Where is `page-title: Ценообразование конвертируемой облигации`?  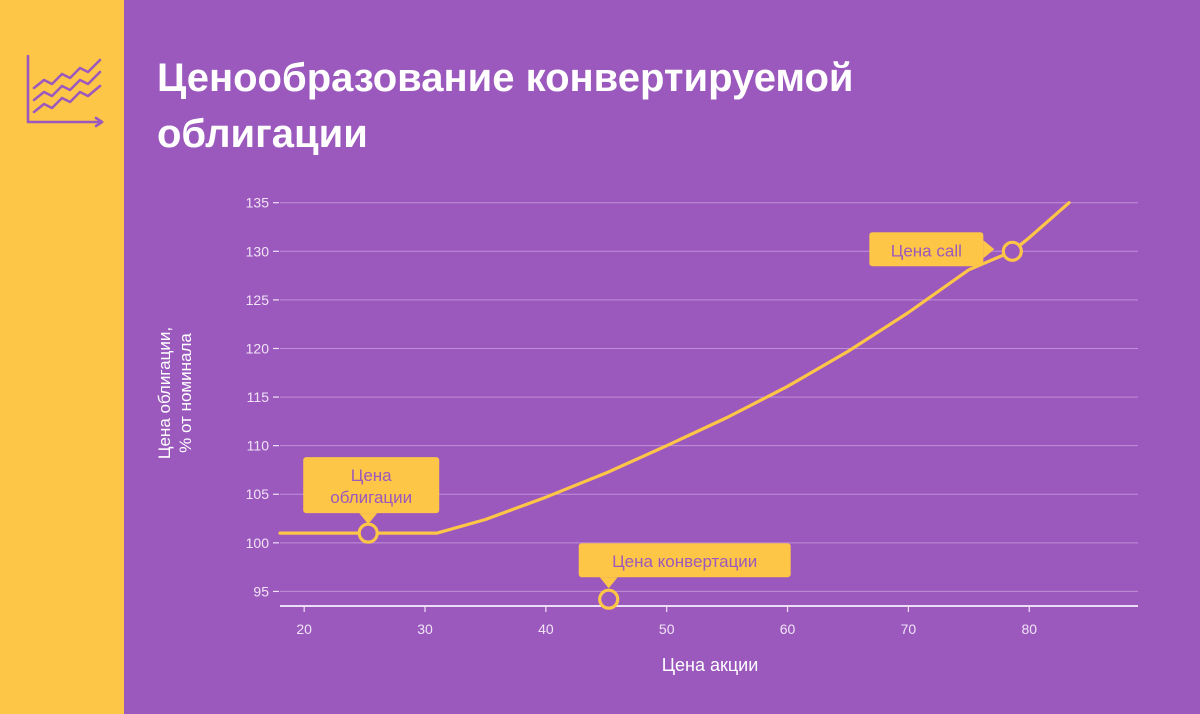
page-title: Ценообразование конвертируемой облигации is located at coordinates (637, 106).